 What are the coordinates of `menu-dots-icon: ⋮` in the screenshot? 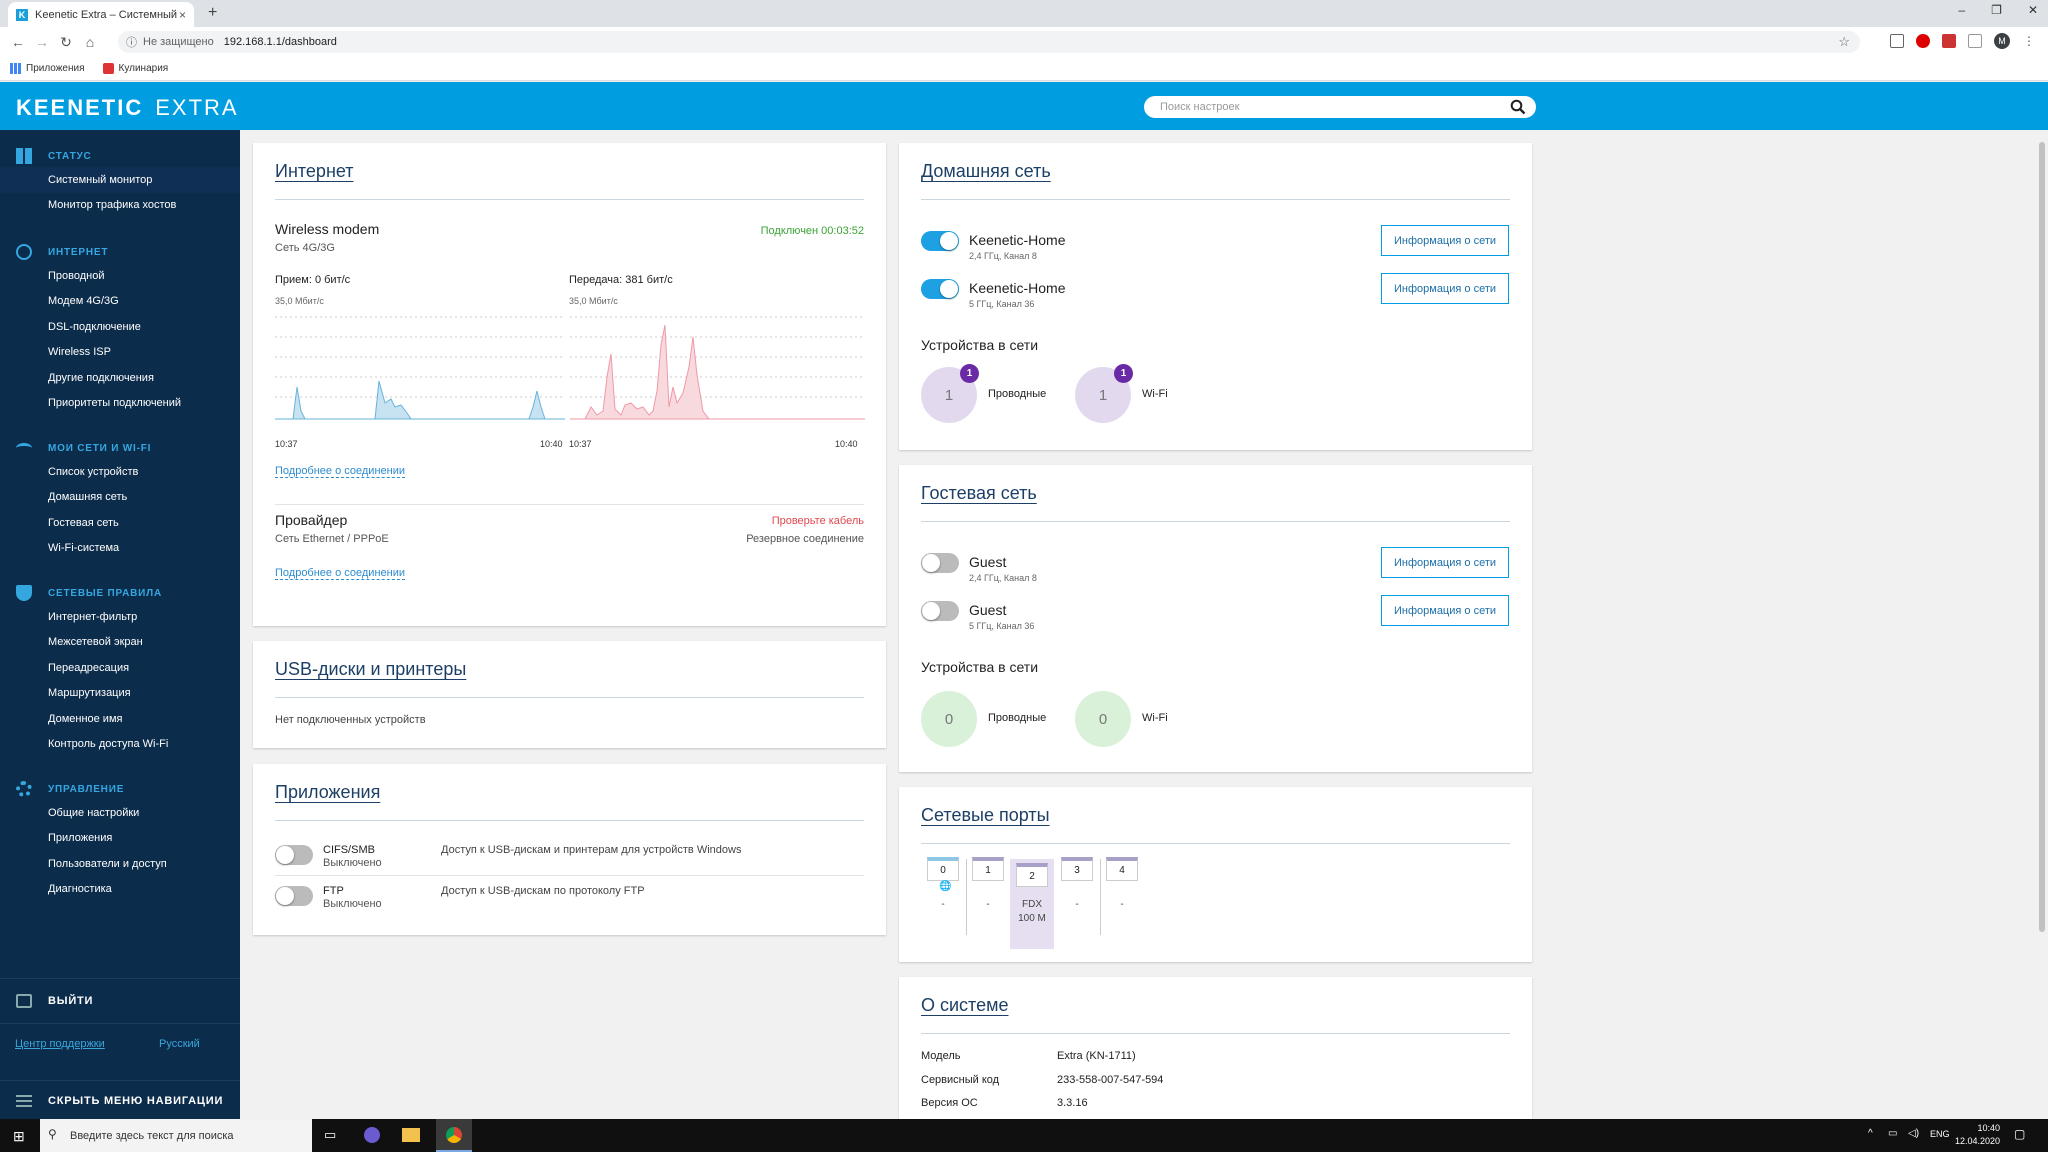 It's located at (2029, 41).